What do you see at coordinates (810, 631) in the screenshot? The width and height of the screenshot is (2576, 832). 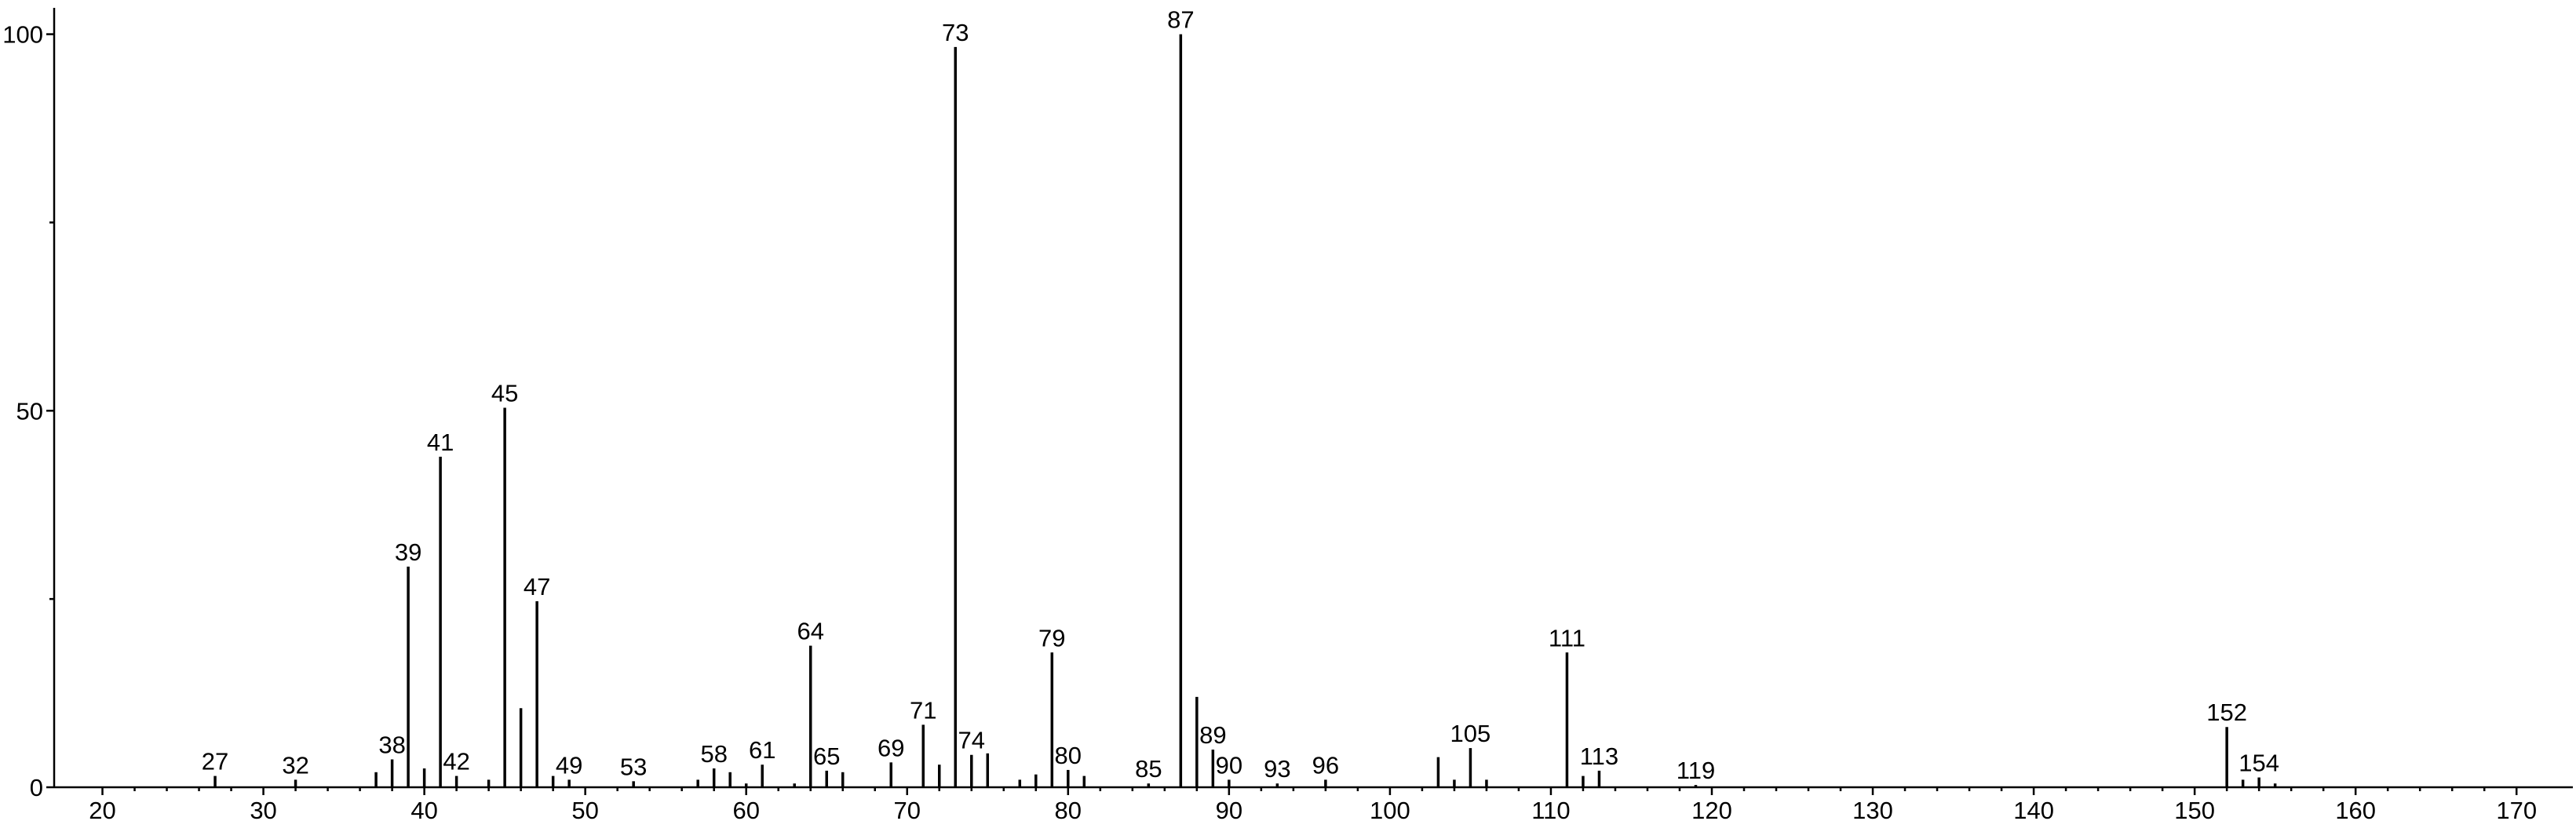 I see `peak-label: 64` at bounding box center [810, 631].